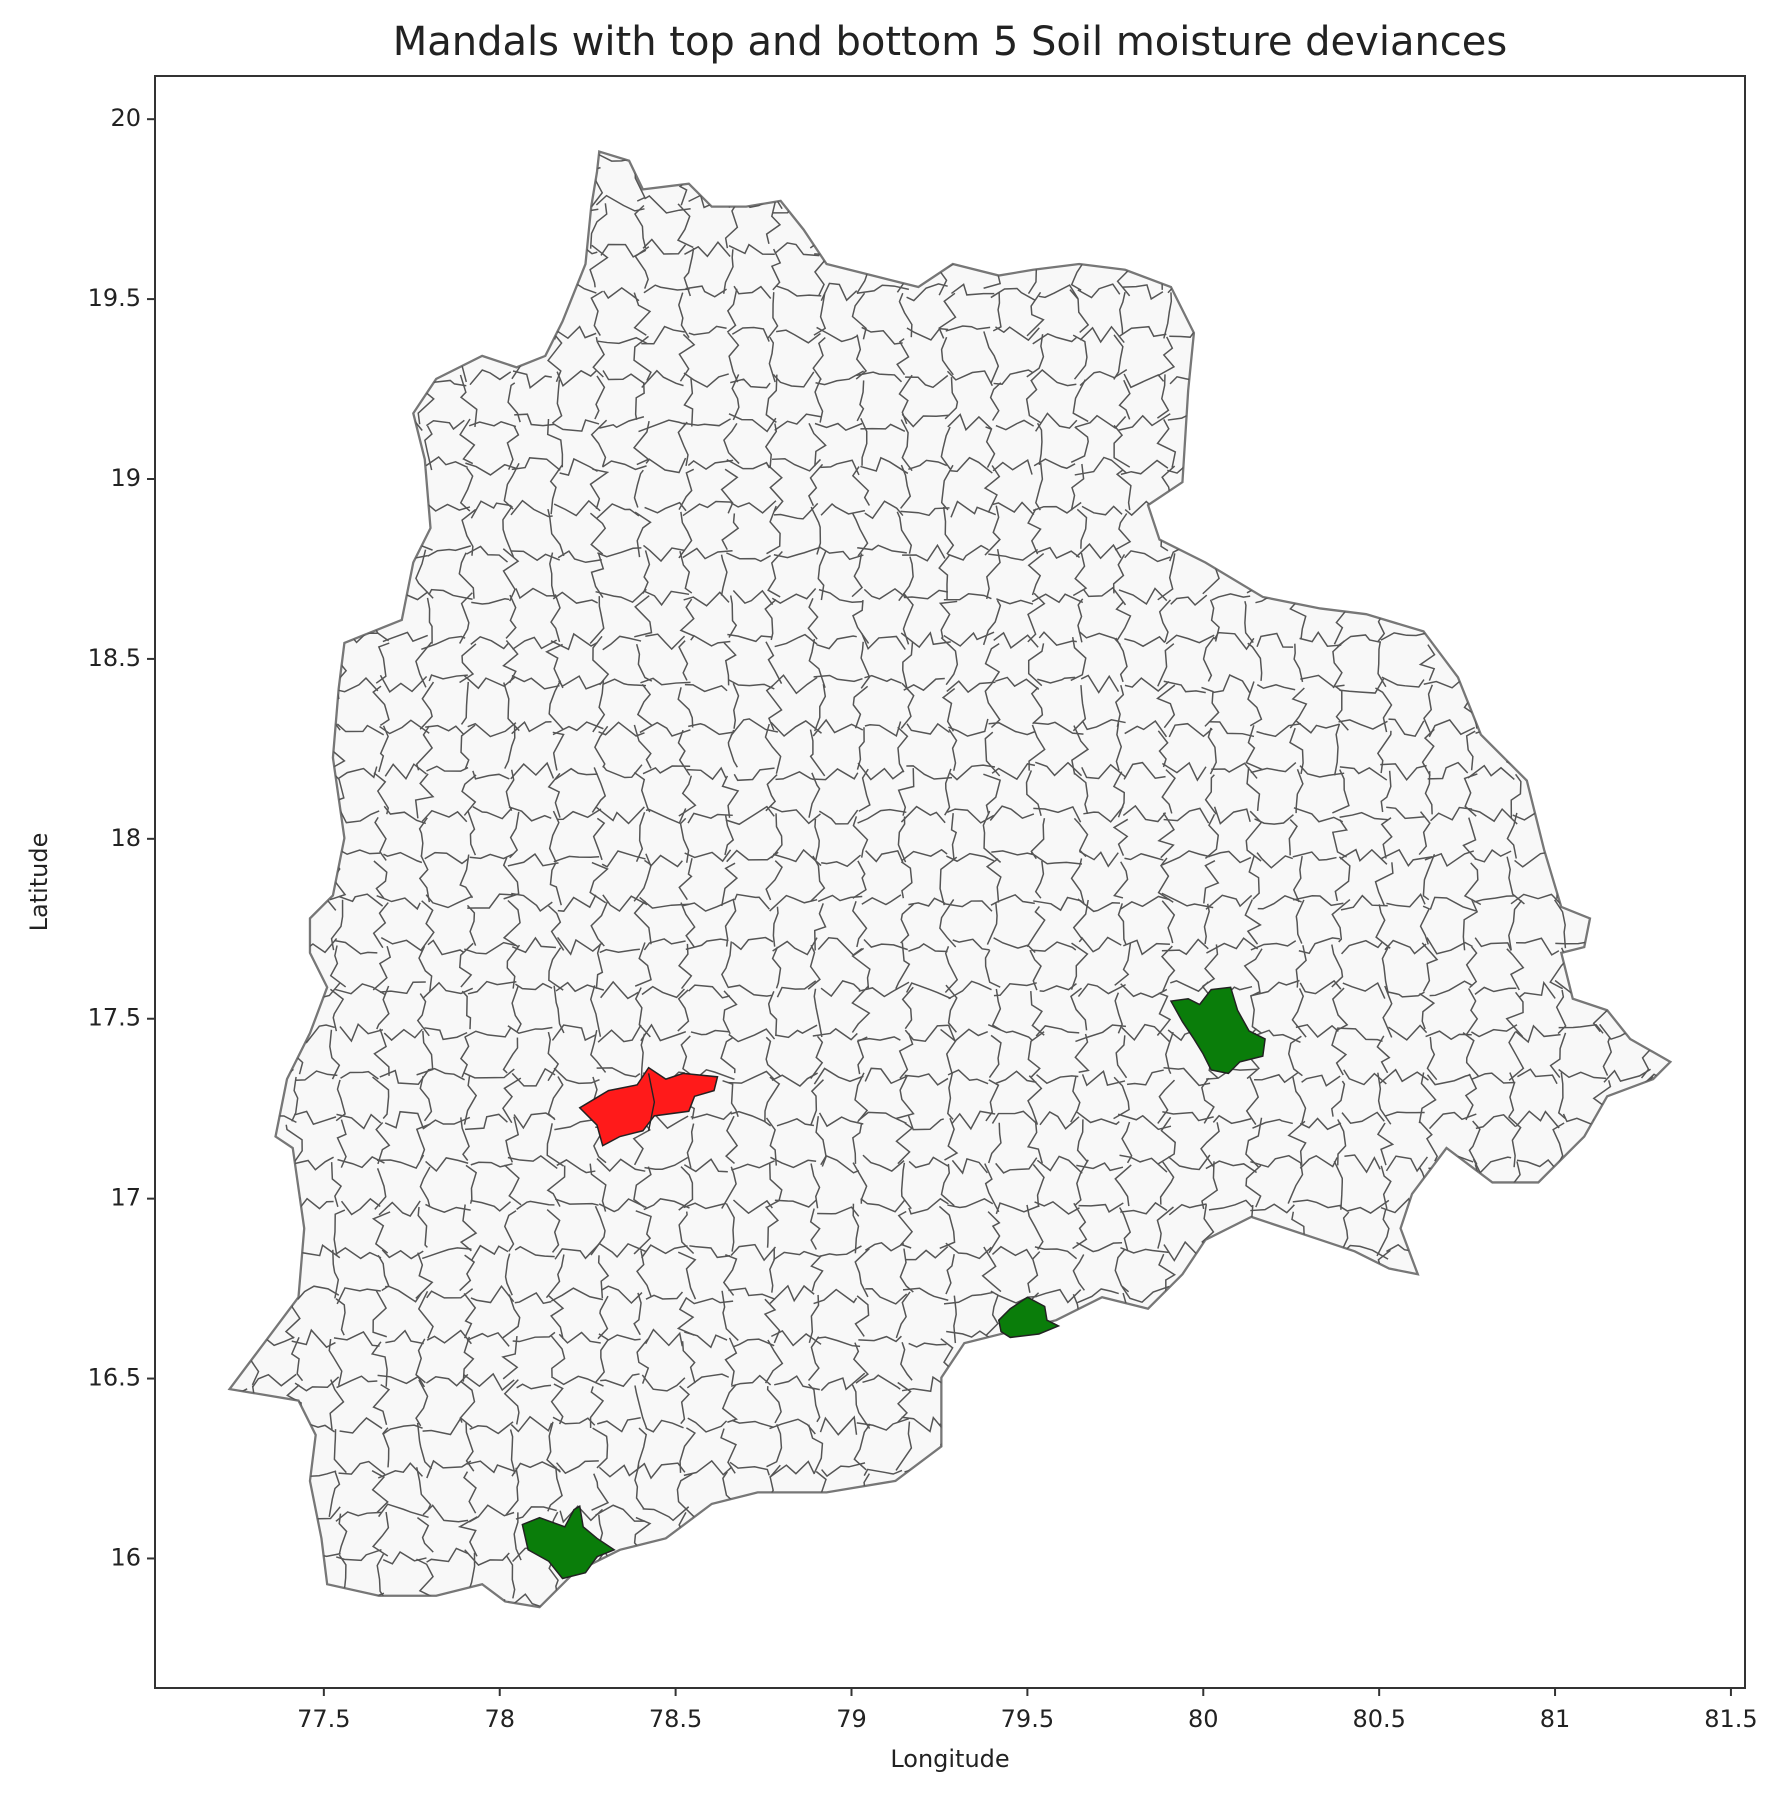 Image resolution: width=1791 pixels, height=1805 pixels. Describe the element at coordinates (648, 1106) in the screenshot. I see `bottom-mandal-region` at that location.